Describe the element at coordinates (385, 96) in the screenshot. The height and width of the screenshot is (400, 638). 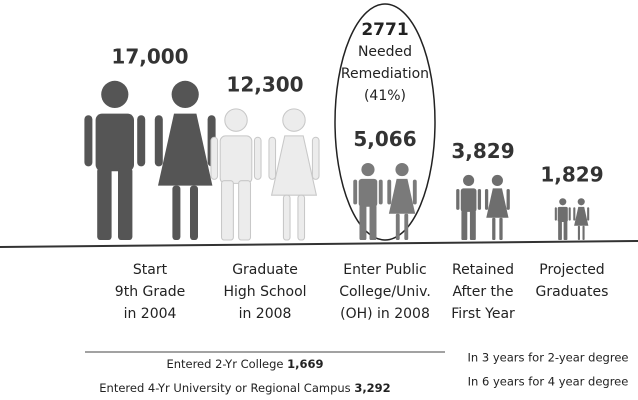
I see `annotation: (41%)` at that location.